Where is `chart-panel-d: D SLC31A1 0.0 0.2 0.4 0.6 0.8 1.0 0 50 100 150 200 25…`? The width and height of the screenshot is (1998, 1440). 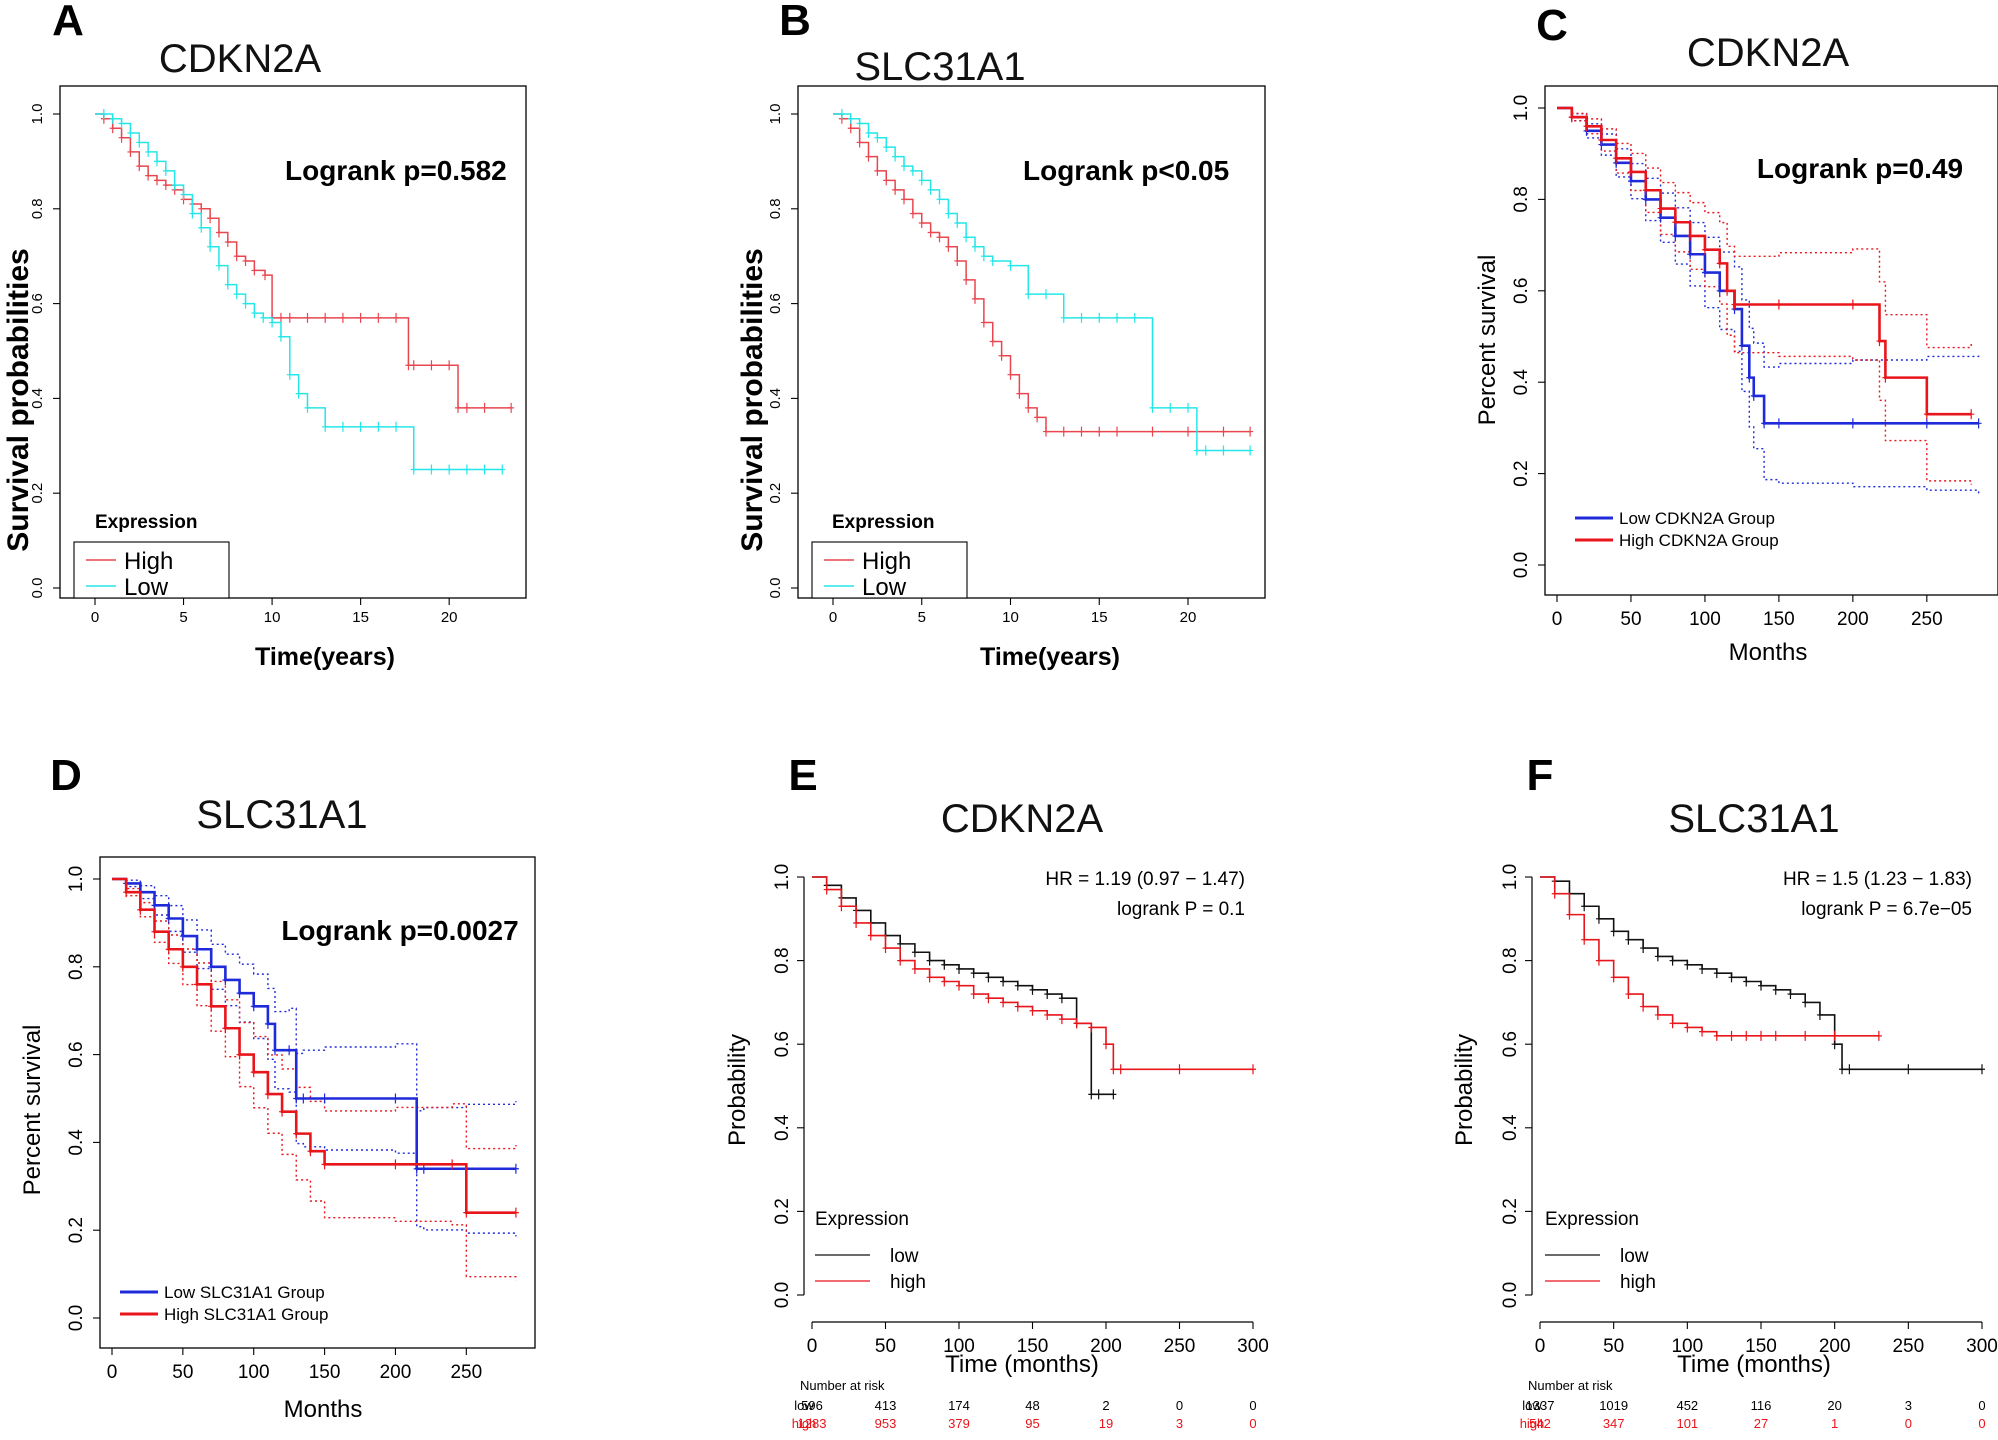 chart-panel-d: D SLC31A1 0.0 0.2 0.4 0.6 0.8 1.0 0 50 100 150 200 25… is located at coordinates (277, 1087).